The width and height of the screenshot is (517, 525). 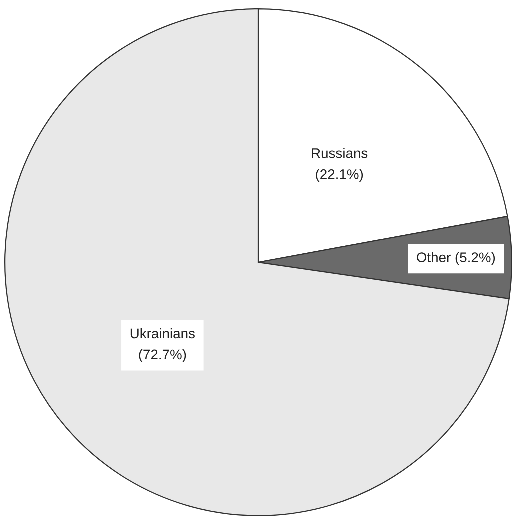 I want to click on slice-label: Russians, so click(x=340, y=153).